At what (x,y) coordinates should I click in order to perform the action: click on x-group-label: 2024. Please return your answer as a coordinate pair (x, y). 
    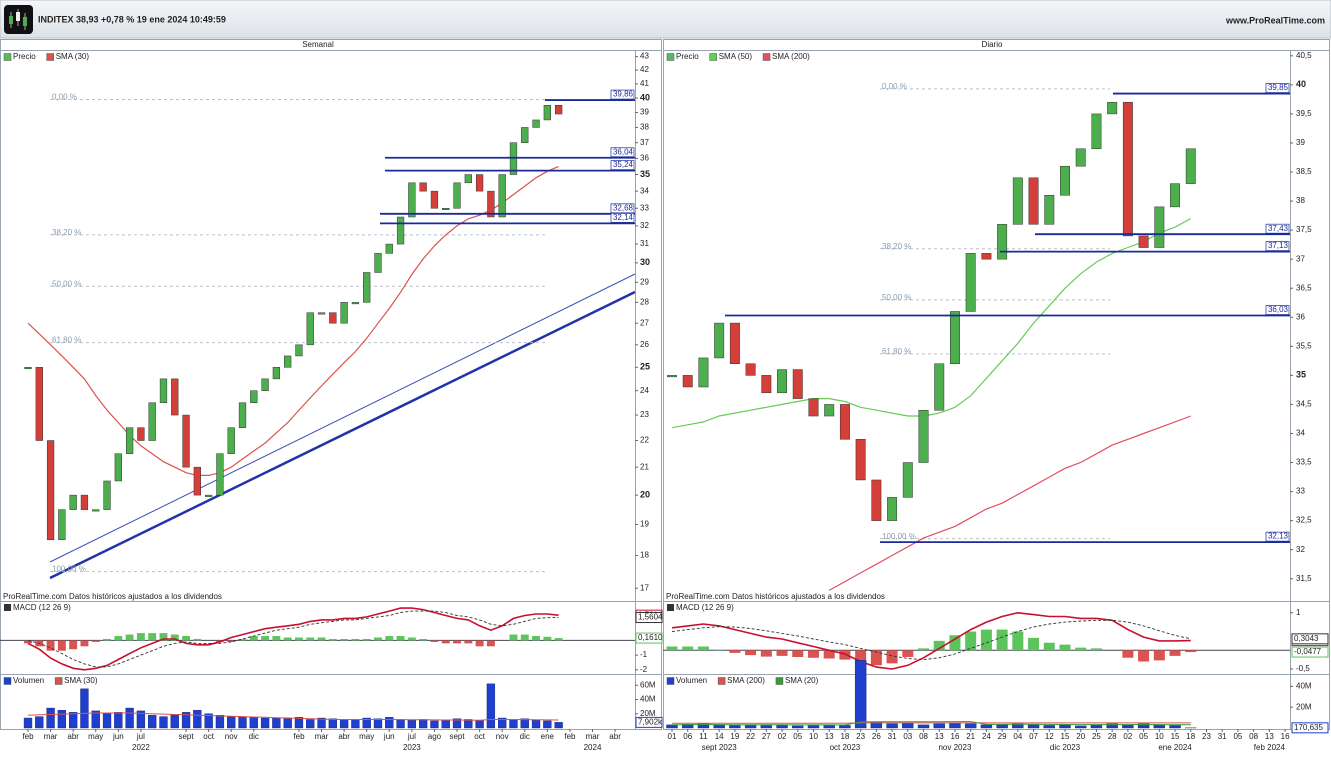
    Looking at the image, I should click on (593, 747).